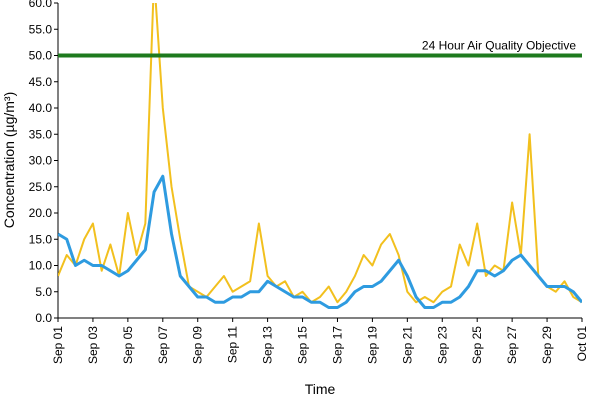 The width and height of the screenshot is (600, 400). I want to click on x-tick-label: Sep 29, so click(547, 345).